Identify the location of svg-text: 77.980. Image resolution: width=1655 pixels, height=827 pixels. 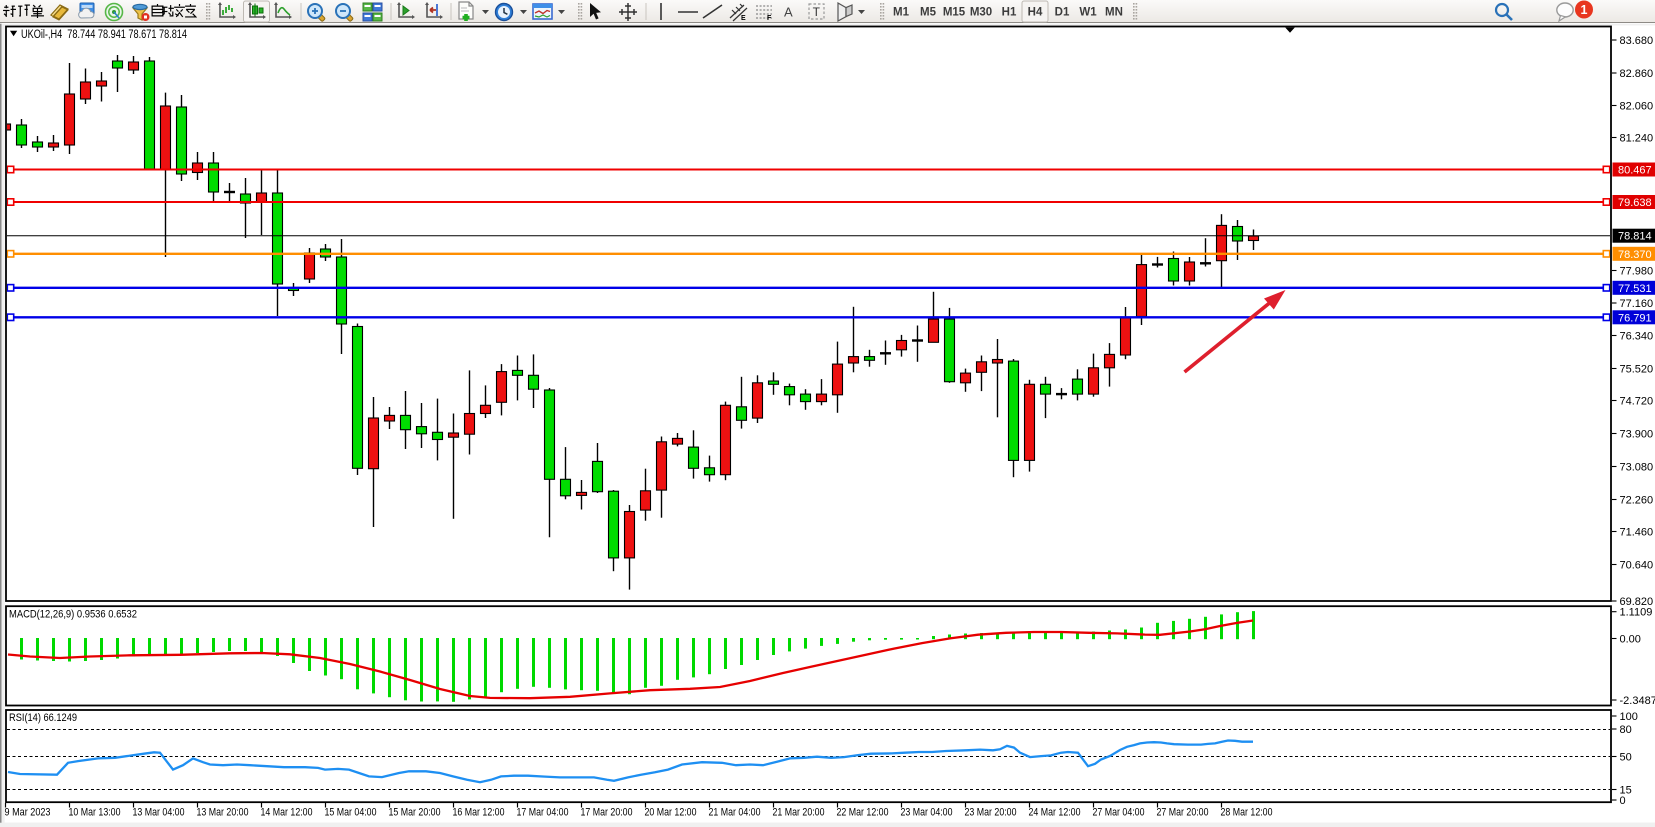
(1637, 272).